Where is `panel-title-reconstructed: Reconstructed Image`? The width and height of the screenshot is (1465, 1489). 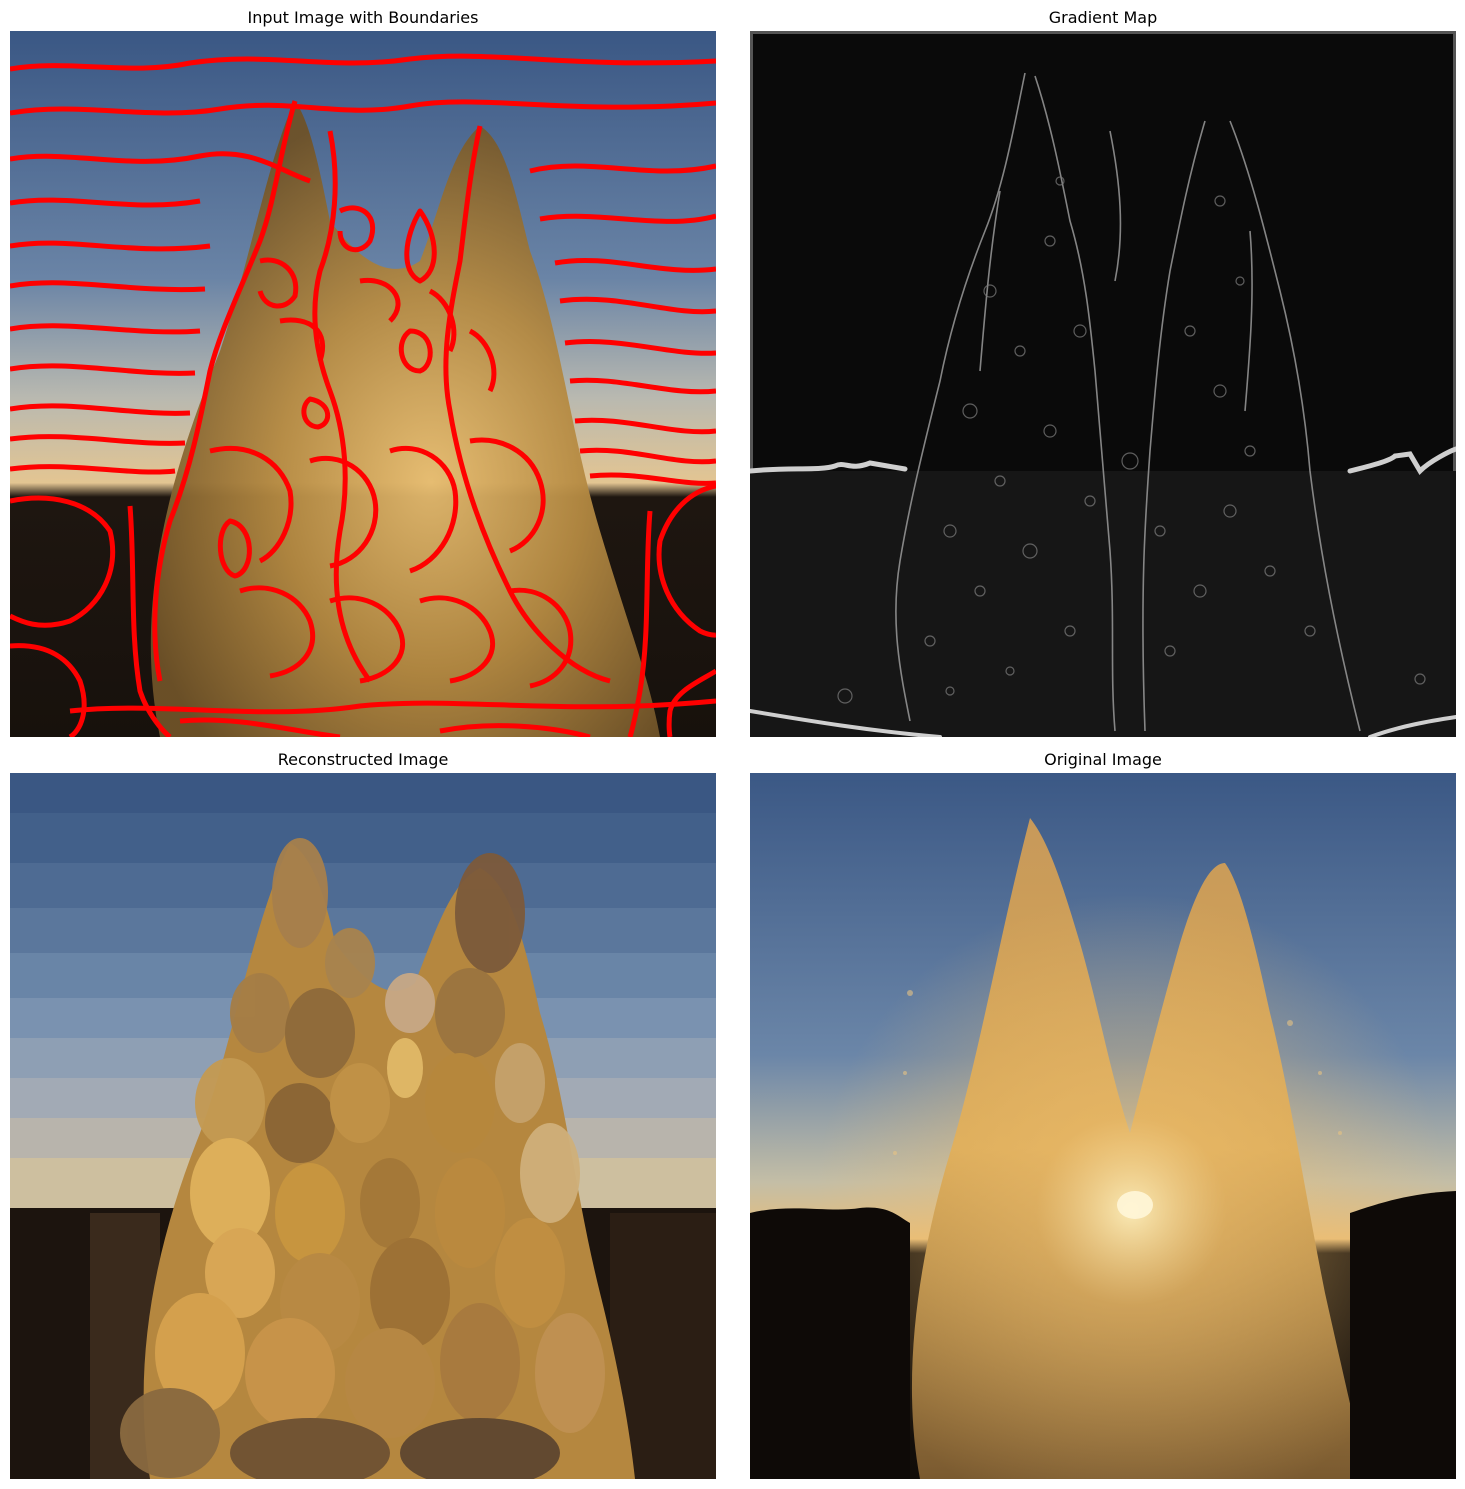 panel-title-reconstructed: Reconstructed Image is located at coordinates (363, 759).